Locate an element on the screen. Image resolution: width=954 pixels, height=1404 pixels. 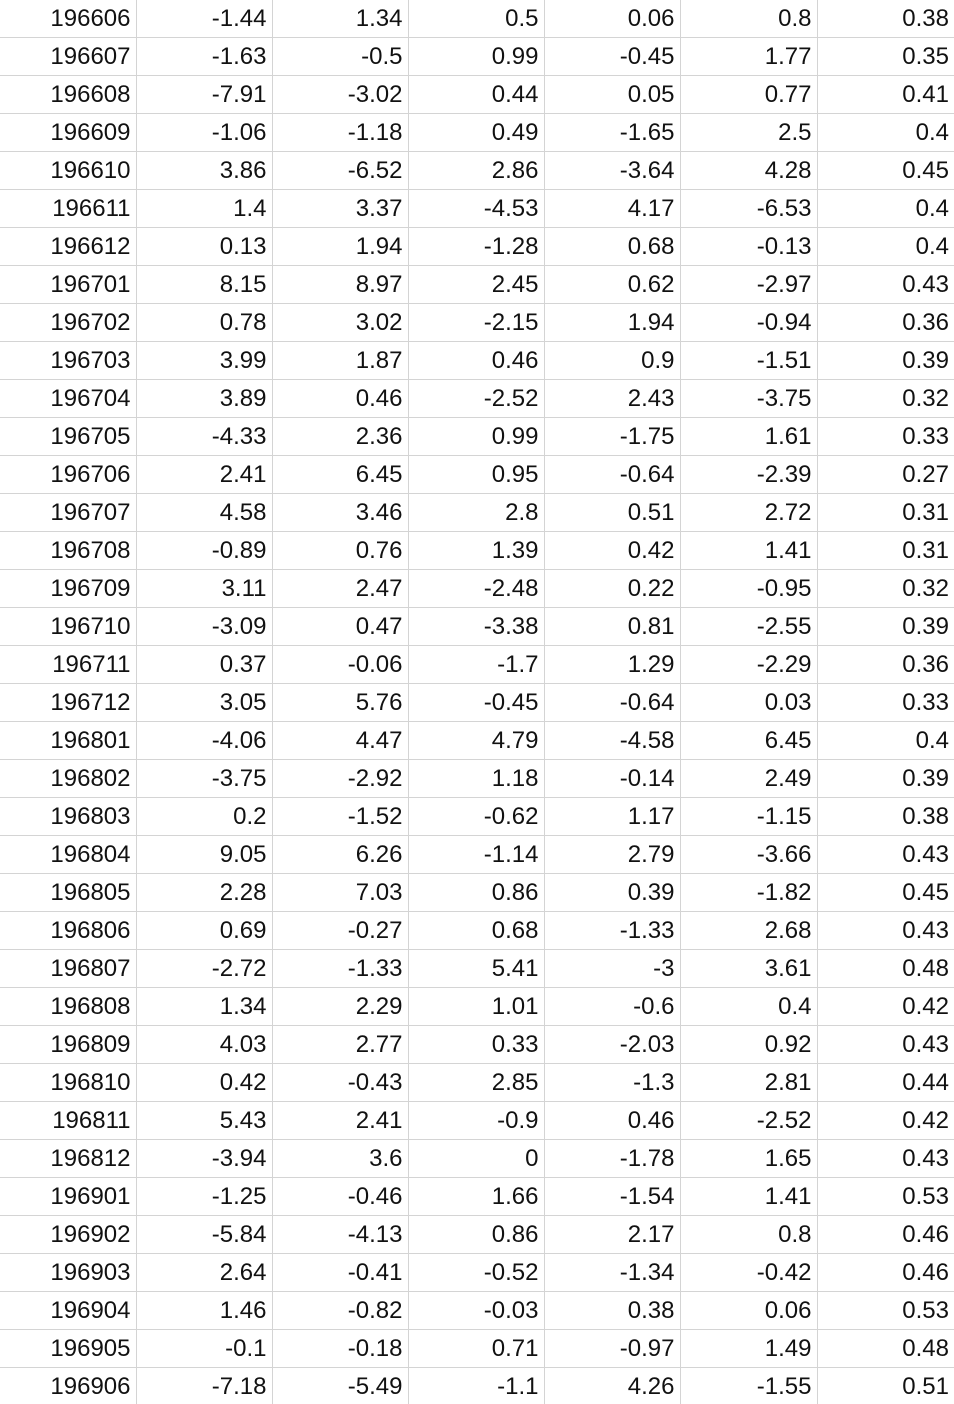
value-cell: 0.36 is located at coordinates (885, 322).